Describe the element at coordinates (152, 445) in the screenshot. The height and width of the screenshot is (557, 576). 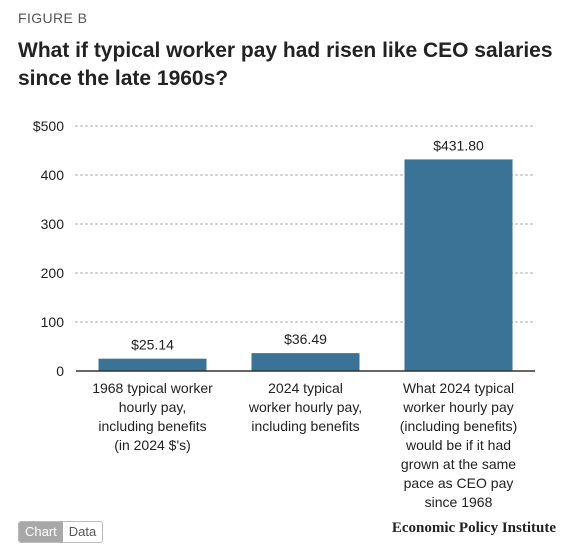
I see `x-tick-label-line: (in 2024 $'s)` at that location.